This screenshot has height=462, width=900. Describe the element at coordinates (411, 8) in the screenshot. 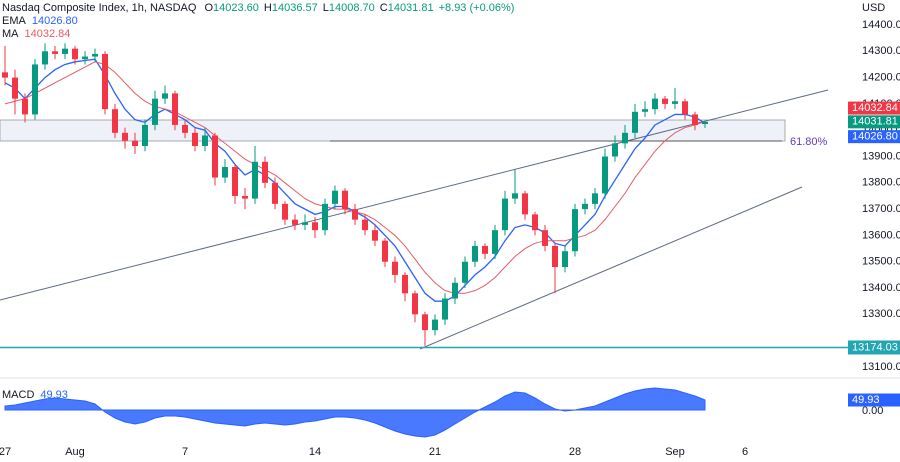

I see `readout-value: 14031.81` at that location.